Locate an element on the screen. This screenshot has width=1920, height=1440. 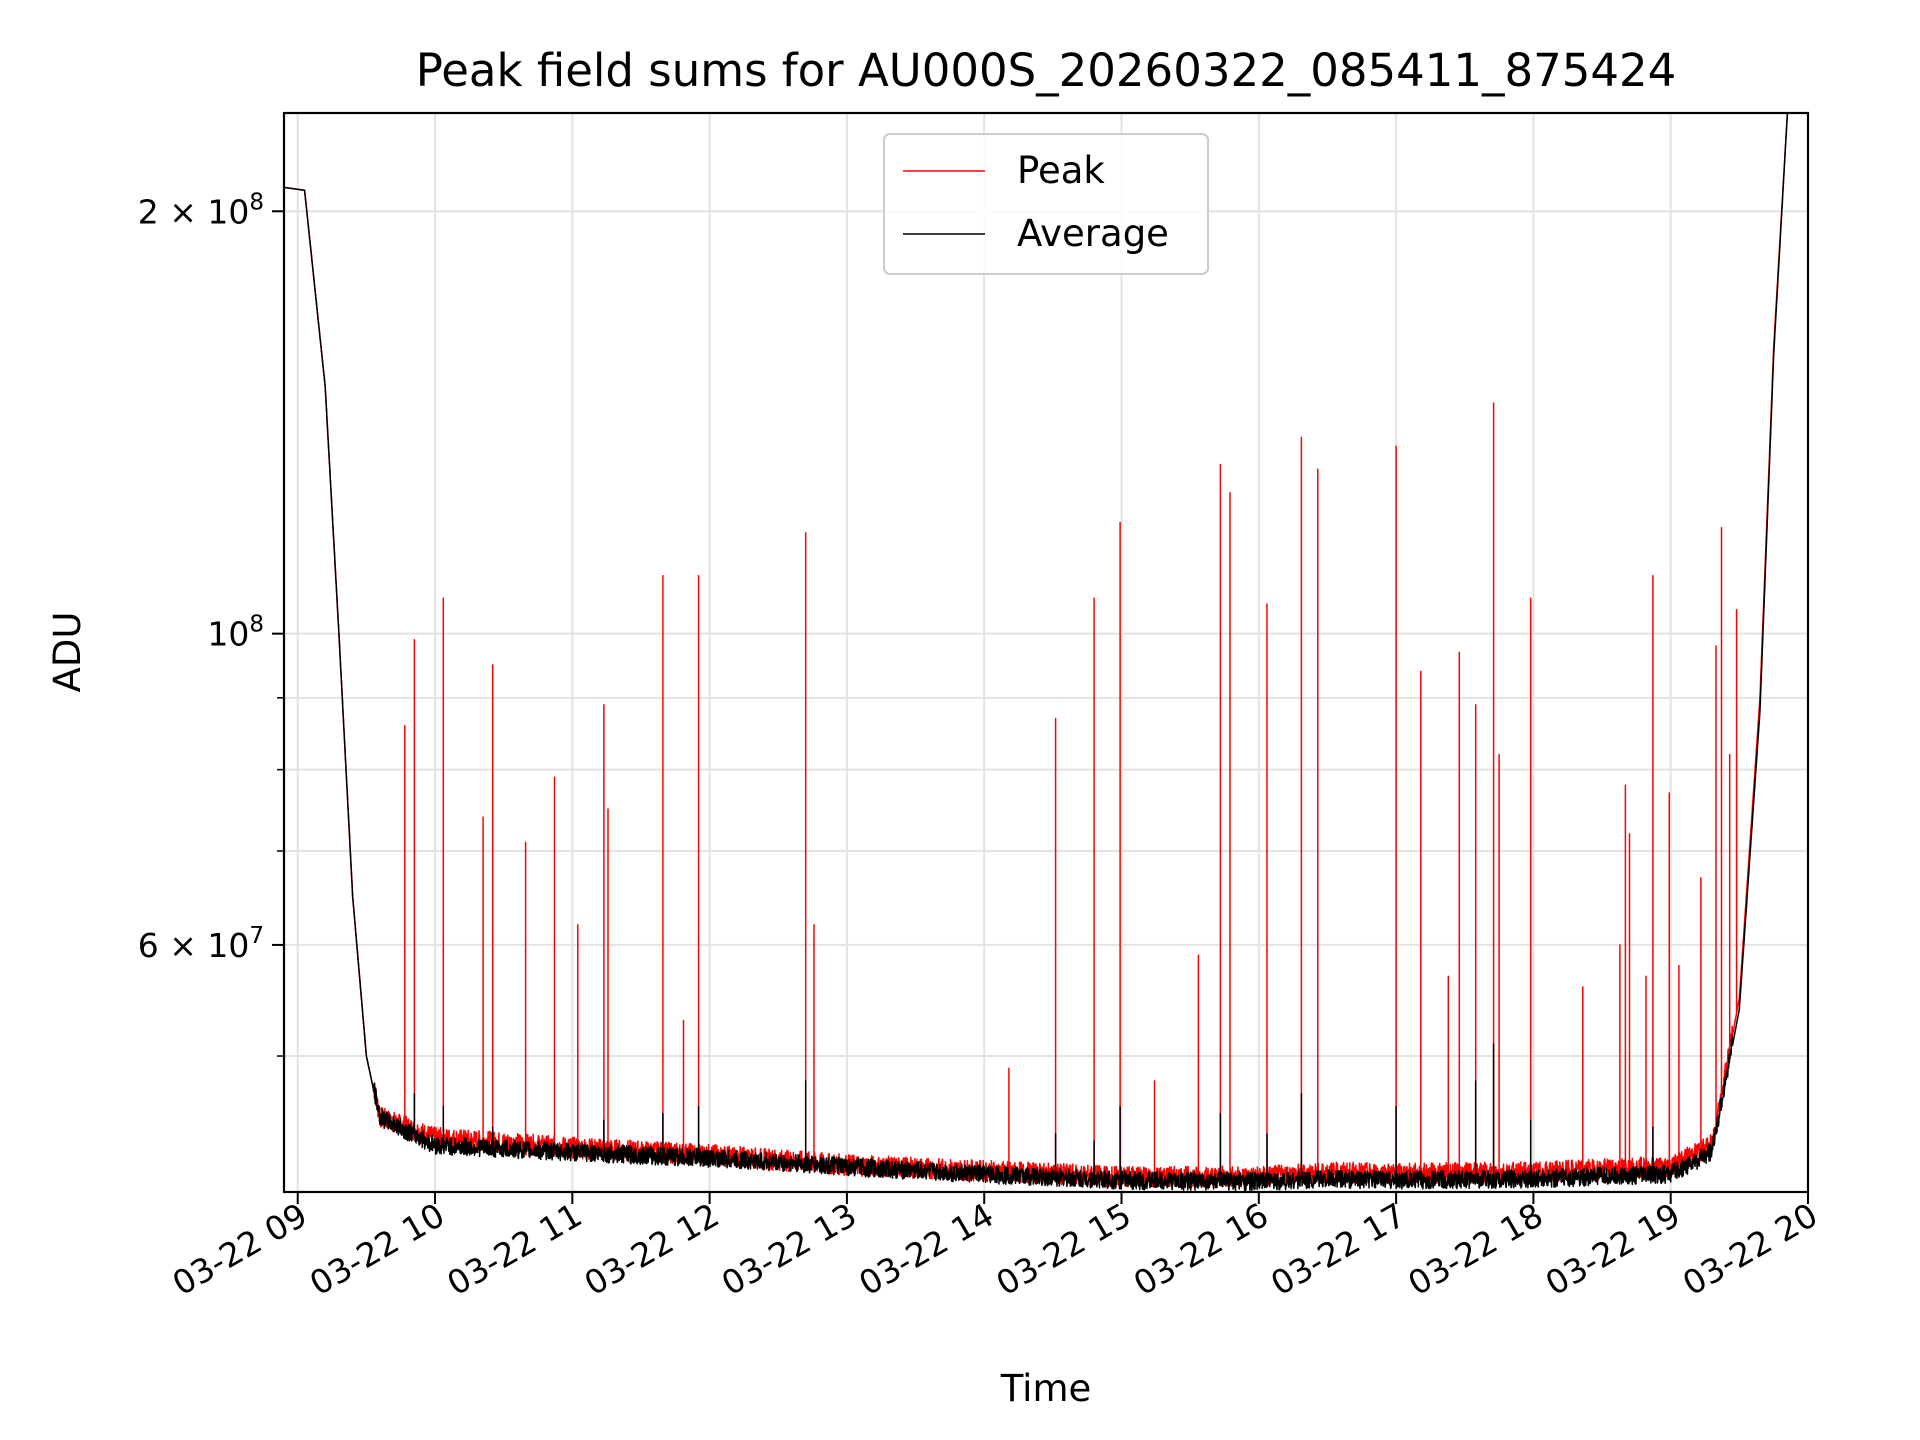
y-tick-label: 2 × 108 is located at coordinates (201, 210).